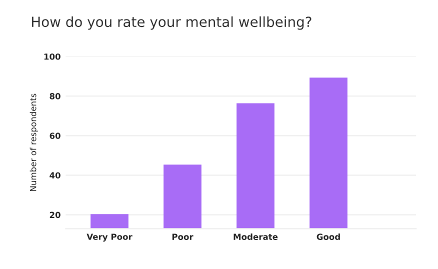 The width and height of the screenshot is (438, 269). I want to click on x-tick-label: Very Poor, so click(109, 238).